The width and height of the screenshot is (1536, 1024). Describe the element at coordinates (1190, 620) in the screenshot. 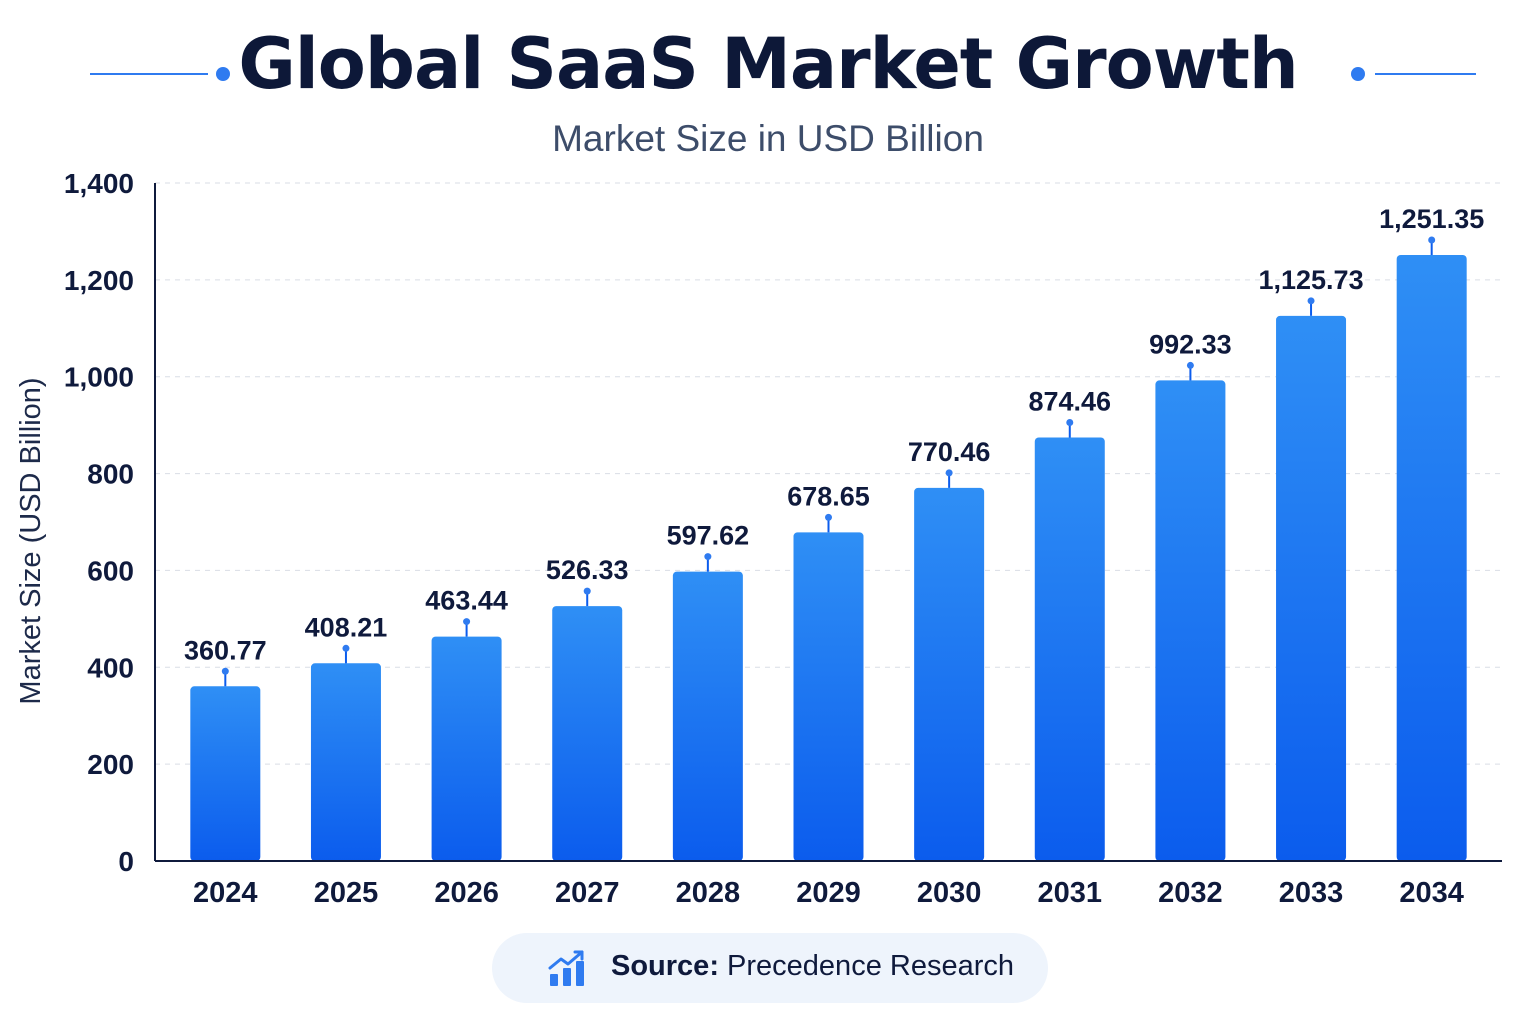

I see `bar-2032` at that location.